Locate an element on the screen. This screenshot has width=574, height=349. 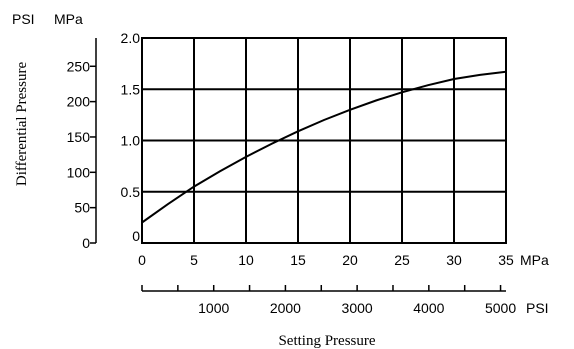
x-tick-label-psi: 2000 is located at coordinates (285, 308).